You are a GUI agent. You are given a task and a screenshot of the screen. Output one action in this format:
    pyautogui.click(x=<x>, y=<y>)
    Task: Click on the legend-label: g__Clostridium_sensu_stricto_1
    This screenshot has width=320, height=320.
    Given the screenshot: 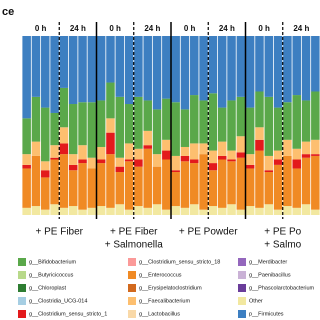 What is the action you would take?
    pyautogui.click(x=68, y=314)
    